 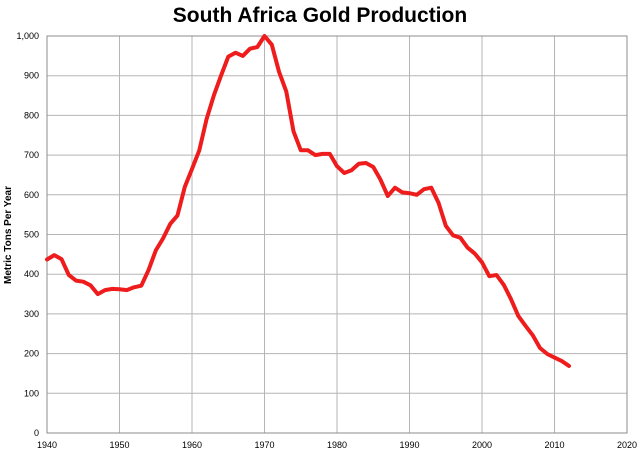 I want to click on x-axis-ticks: 1940 1950 1960 1970 1980 1990 2000 2010 2020, so click(x=337, y=445).